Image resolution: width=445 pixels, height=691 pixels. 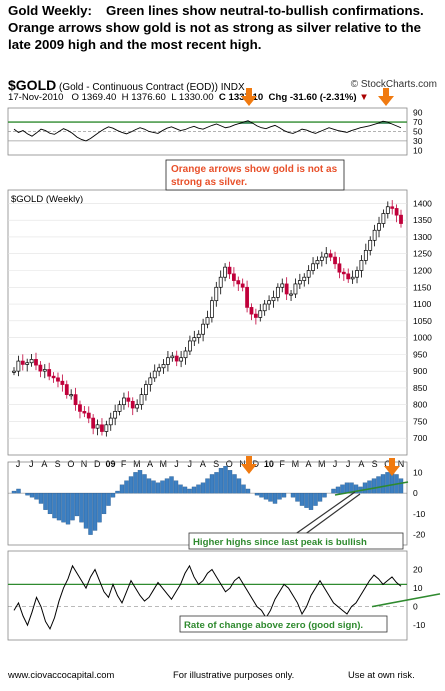 I want to click on price-x-tick-label: 09, so click(x=110, y=464).